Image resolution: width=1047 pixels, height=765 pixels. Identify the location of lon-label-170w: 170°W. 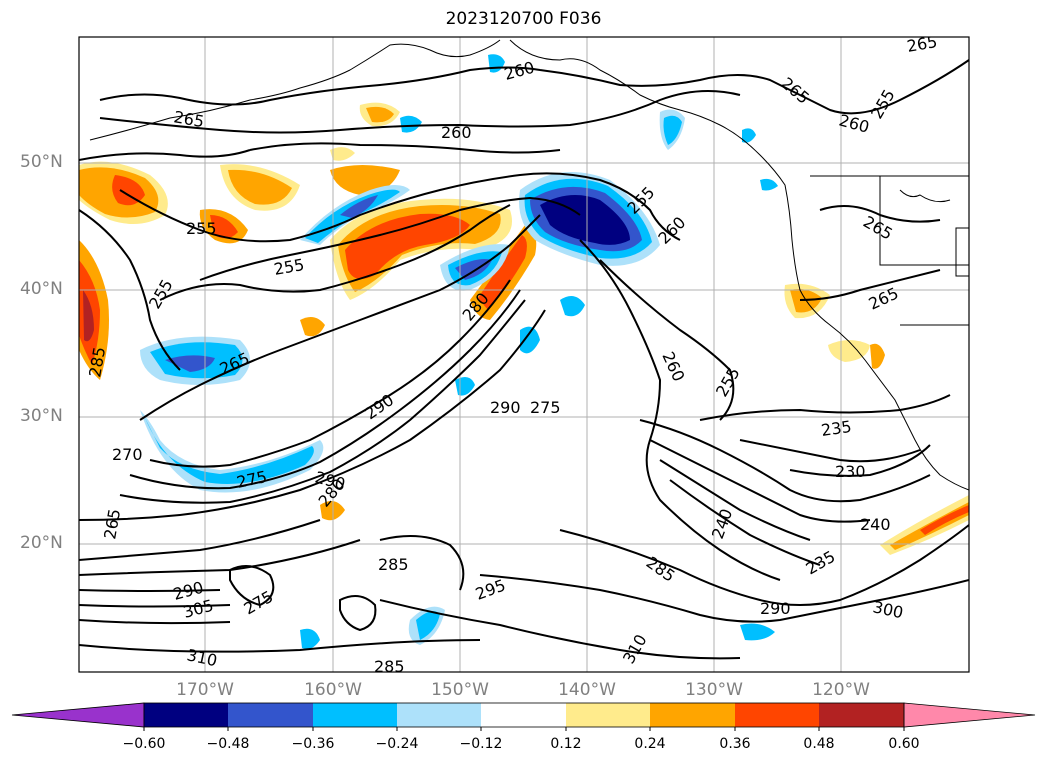
(205, 690).